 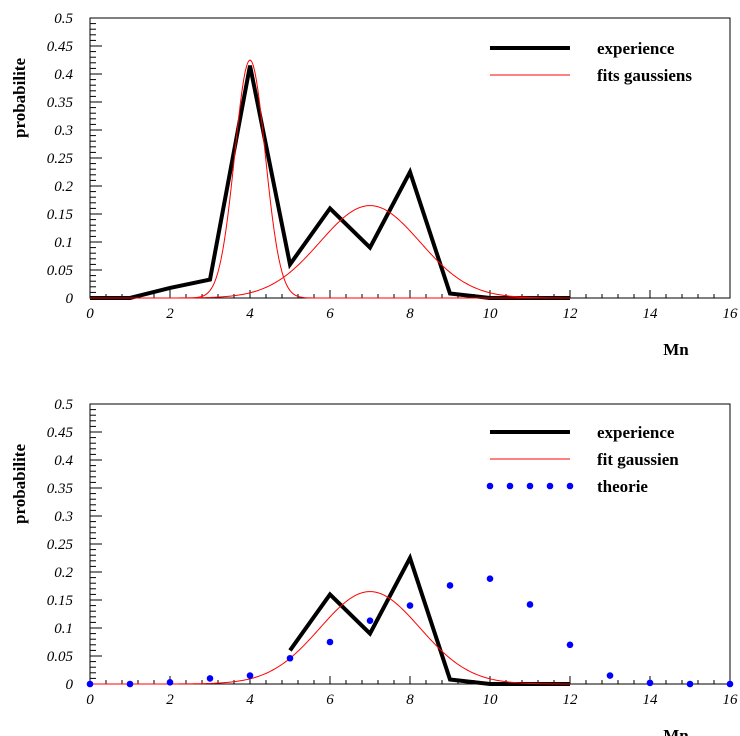 I want to click on legend-label: fits gaussiens, so click(x=644, y=75).